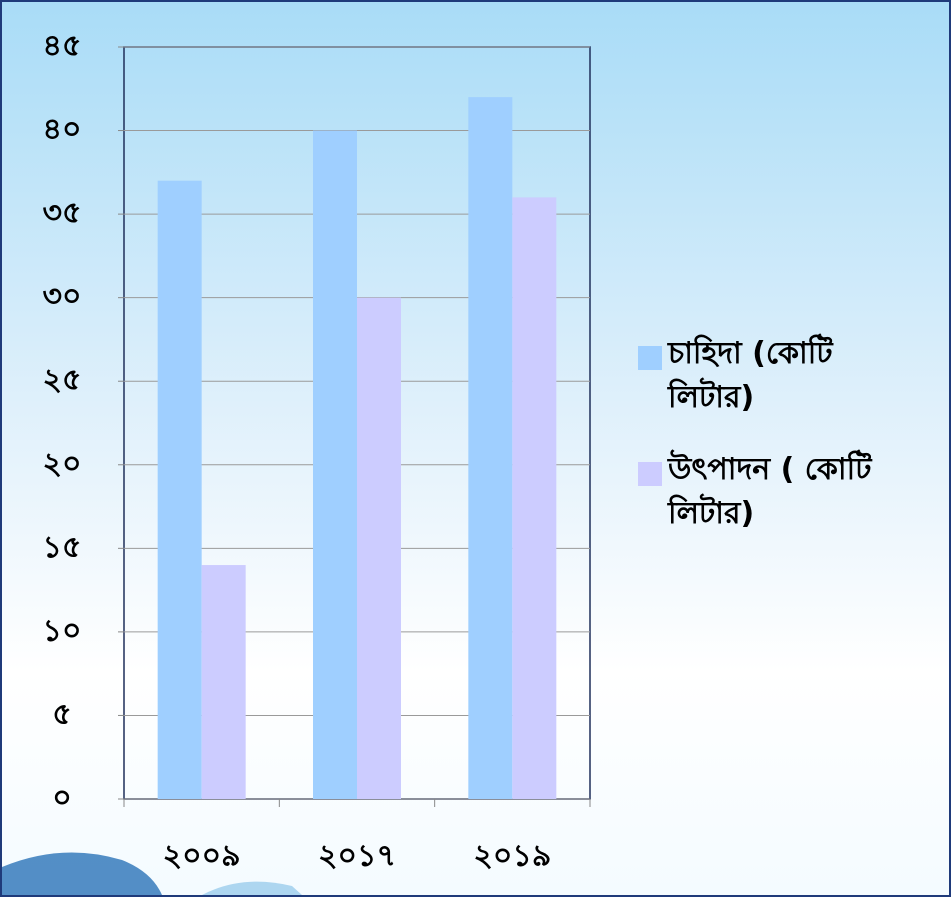 The width and height of the screenshot is (951, 897). I want to click on legend-item: চাহিদা (কোটি লিটার), so click(783, 376).